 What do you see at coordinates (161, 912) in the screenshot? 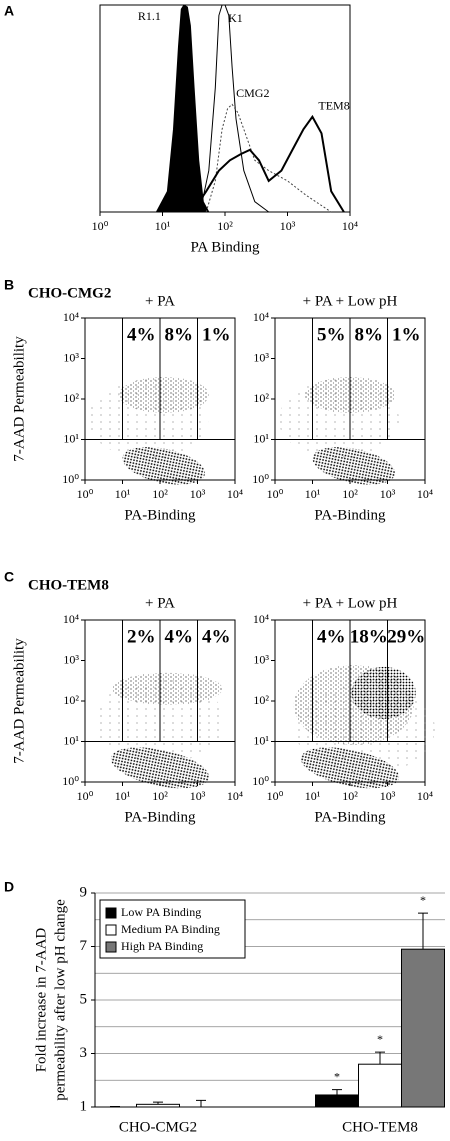
I see `legend-label: Low PA Binding` at bounding box center [161, 912].